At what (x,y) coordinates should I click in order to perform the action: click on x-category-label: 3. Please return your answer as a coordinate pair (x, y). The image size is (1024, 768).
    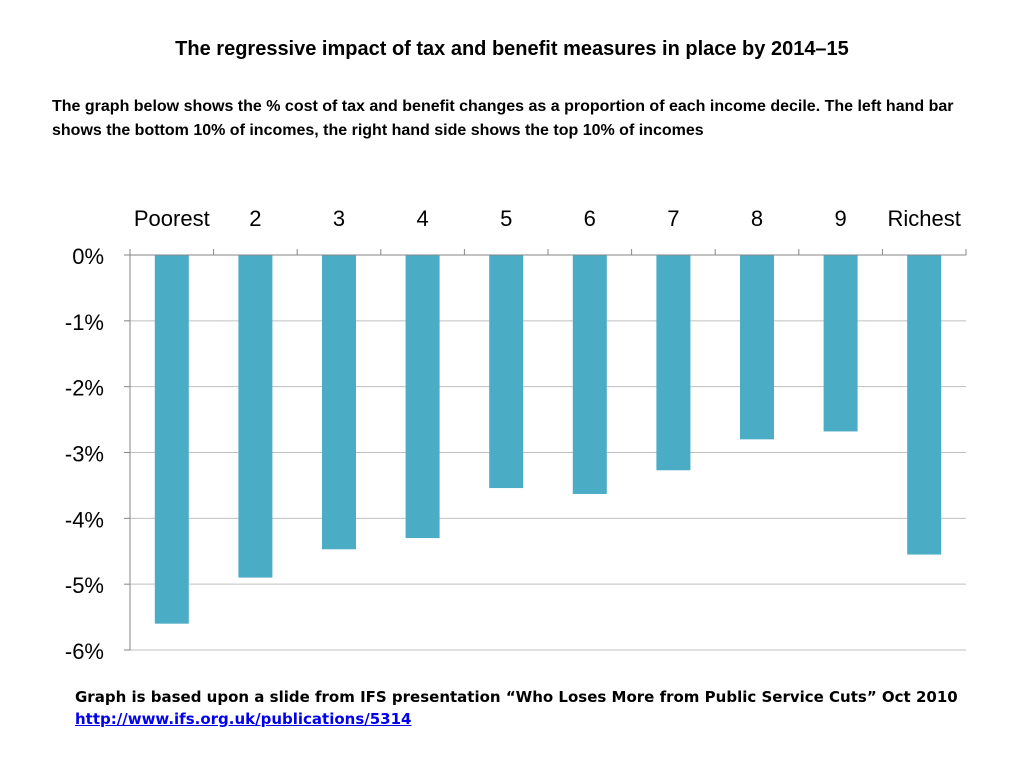
    Looking at the image, I should click on (339, 218).